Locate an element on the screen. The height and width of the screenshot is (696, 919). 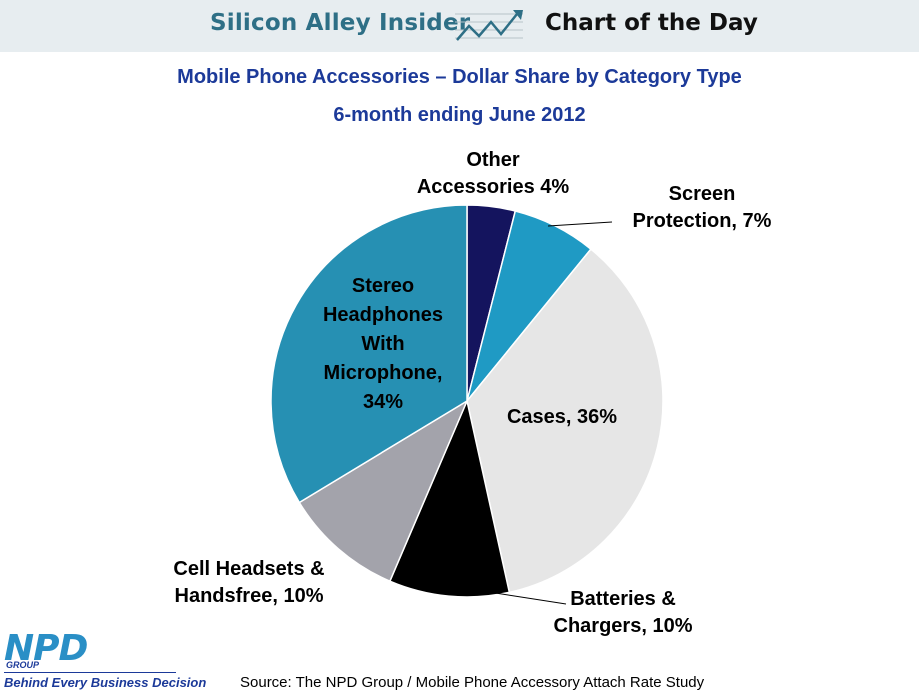
pie-slice-cases is located at coordinates (565, 421).